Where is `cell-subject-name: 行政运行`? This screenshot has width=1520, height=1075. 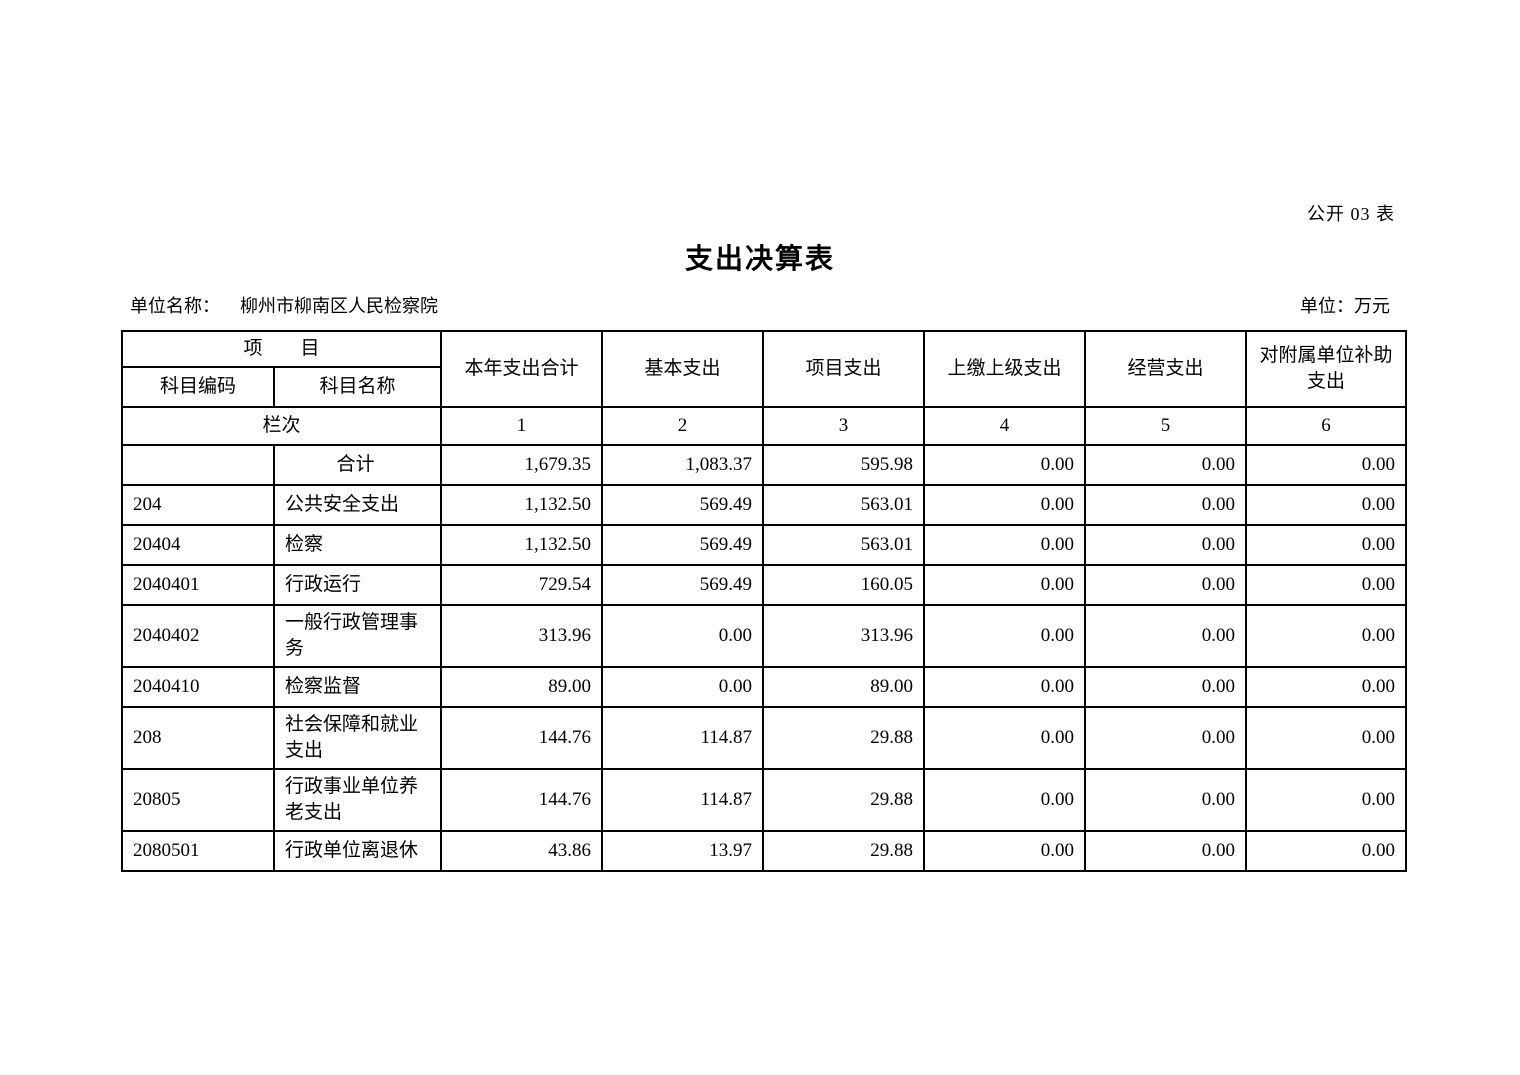
cell-subject-name: 行政运行 is located at coordinates (357, 585).